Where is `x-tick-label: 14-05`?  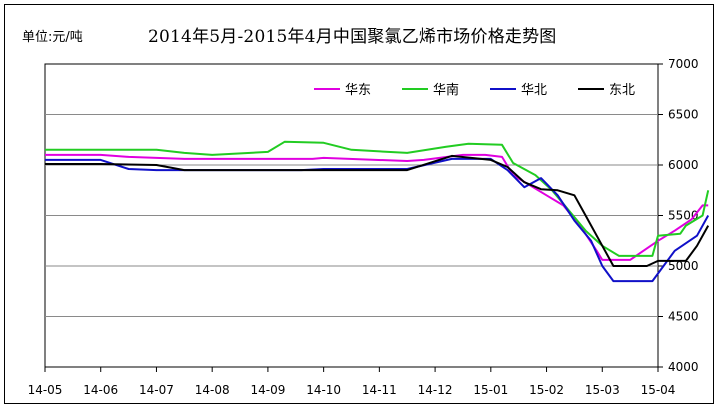 x-tick-label: 14-05 is located at coordinates (45, 390).